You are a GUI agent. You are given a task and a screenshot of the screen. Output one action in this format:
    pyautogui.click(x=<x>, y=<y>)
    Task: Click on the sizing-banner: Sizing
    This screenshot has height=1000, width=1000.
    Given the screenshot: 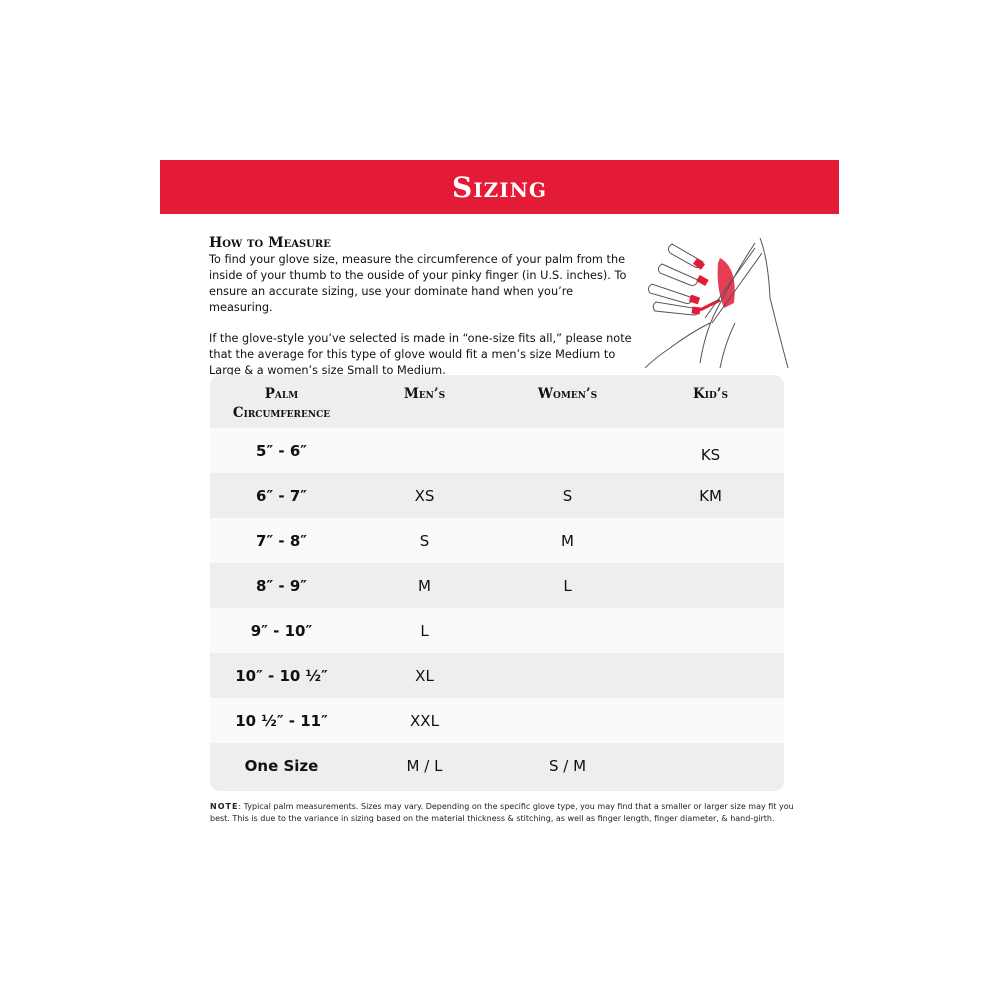 What is the action you would take?
    pyautogui.click(x=499, y=187)
    